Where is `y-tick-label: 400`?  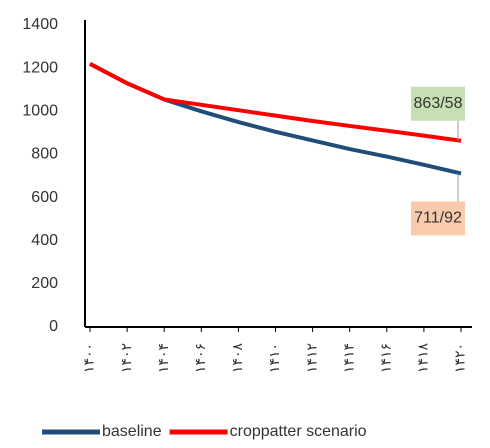 y-tick-label: 400 is located at coordinates (44, 240).